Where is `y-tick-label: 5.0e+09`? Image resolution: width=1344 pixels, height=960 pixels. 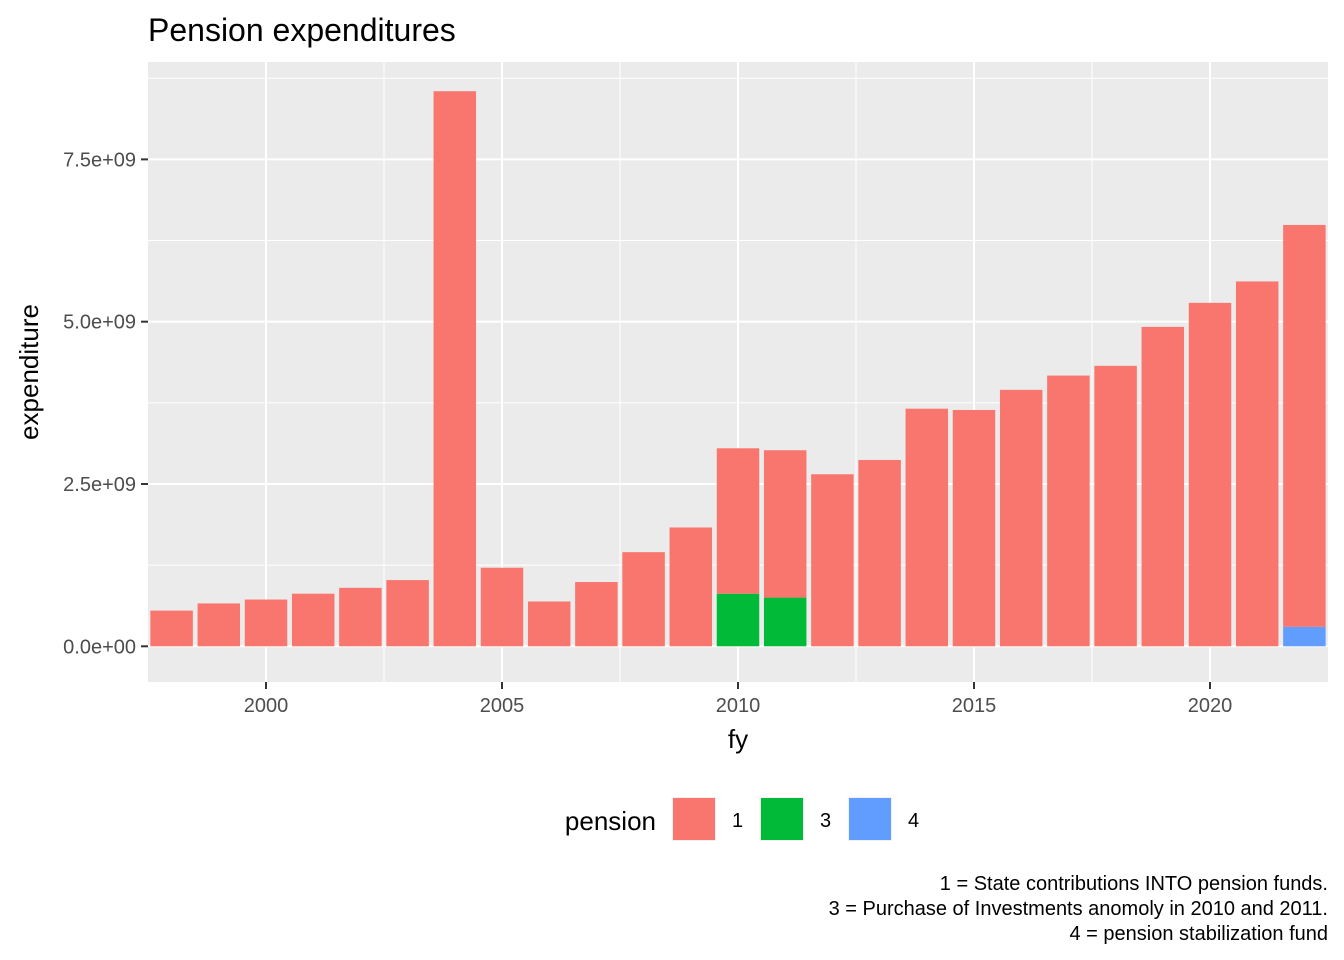 y-tick-label: 5.0e+09 is located at coordinates (99, 323).